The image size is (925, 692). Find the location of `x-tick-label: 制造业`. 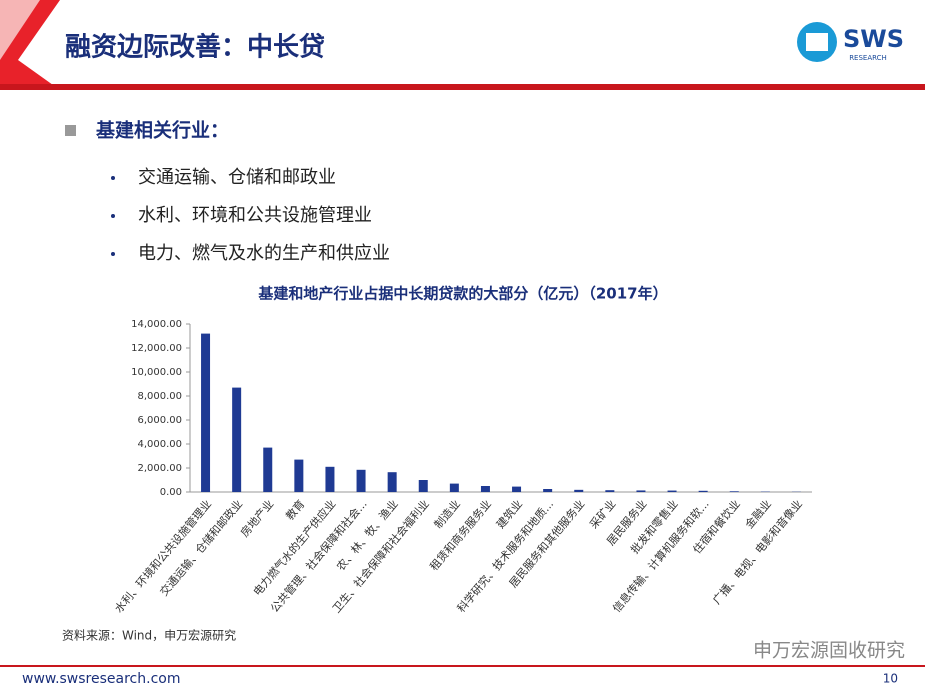

x-tick-label: 制造业 is located at coordinates (447, 514).